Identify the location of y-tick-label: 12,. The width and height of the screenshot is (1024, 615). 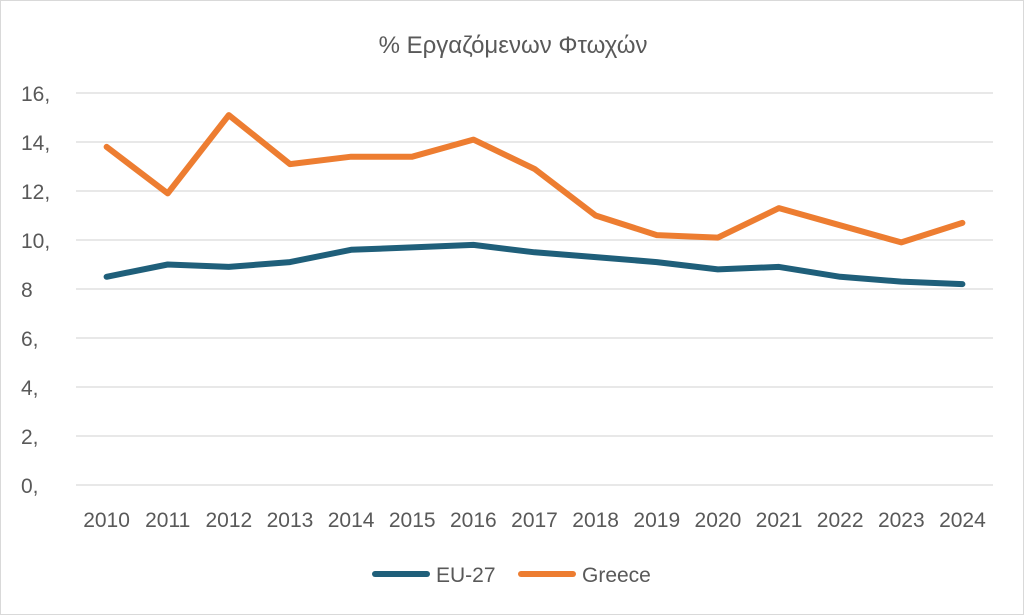
(35, 192).